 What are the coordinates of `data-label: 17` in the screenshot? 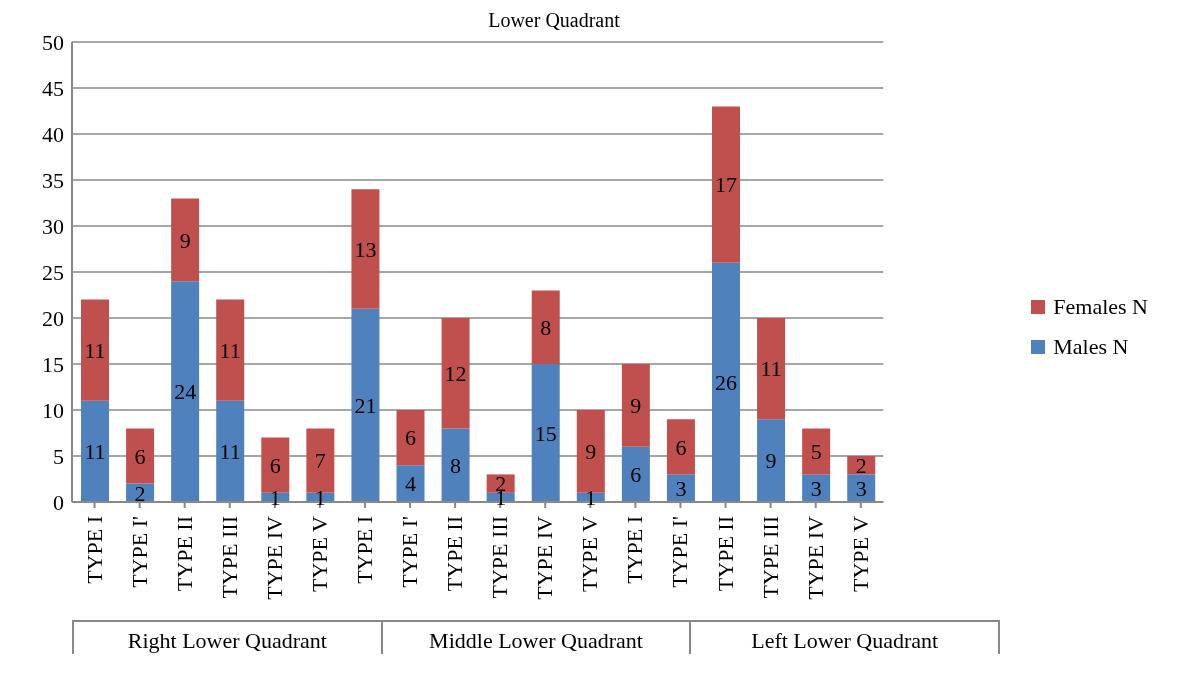 It's located at (726, 185).